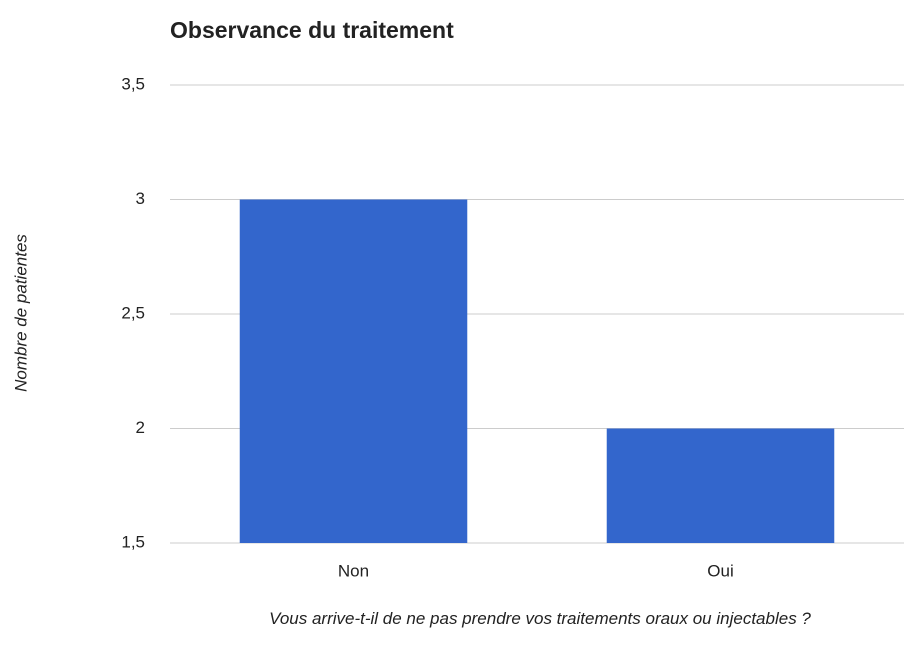 This screenshot has width=904, height=662. Describe the element at coordinates (140, 198) in the screenshot. I see `y-tick-label: 3` at that location.